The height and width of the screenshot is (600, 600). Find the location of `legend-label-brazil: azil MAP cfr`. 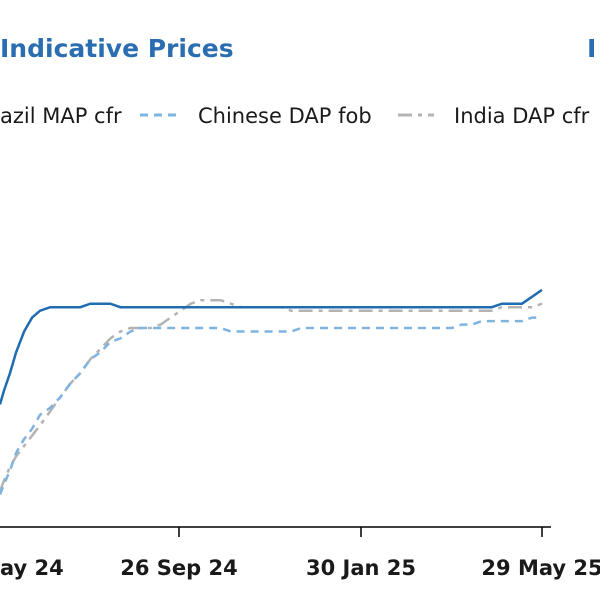

legend-label-brazil: azil MAP cfr is located at coordinates (61, 116).